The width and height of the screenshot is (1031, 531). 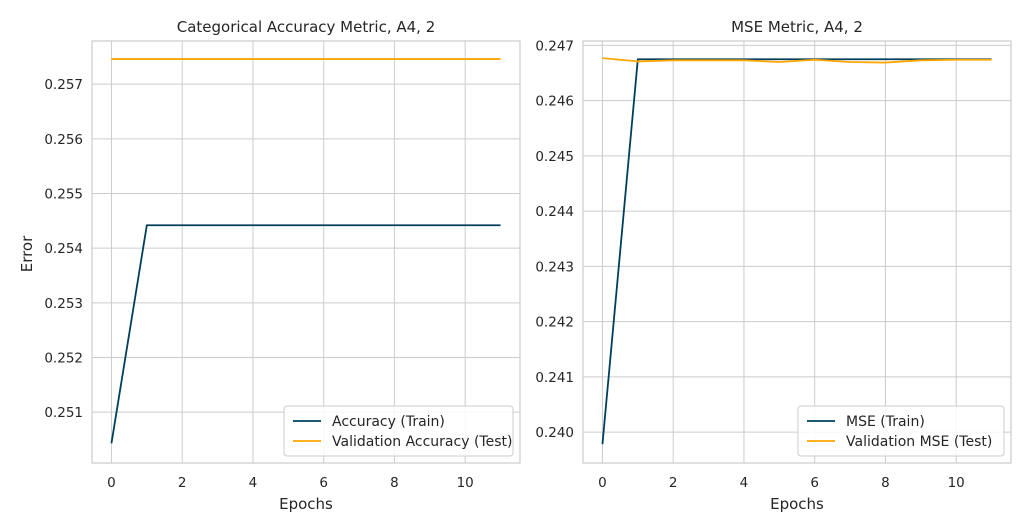 What do you see at coordinates (602, 483) in the screenshot?
I see `mse-x-tick-label: 0` at bounding box center [602, 483].